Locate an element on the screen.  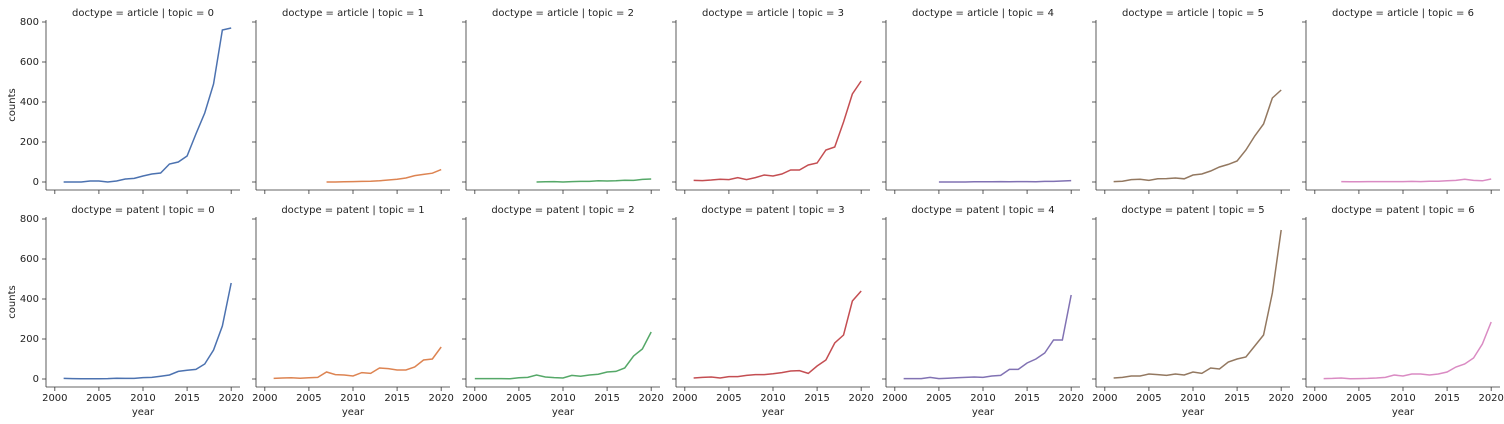
panel-title: doctype = patent | topic = 1 is located at coordinates (352, 210).